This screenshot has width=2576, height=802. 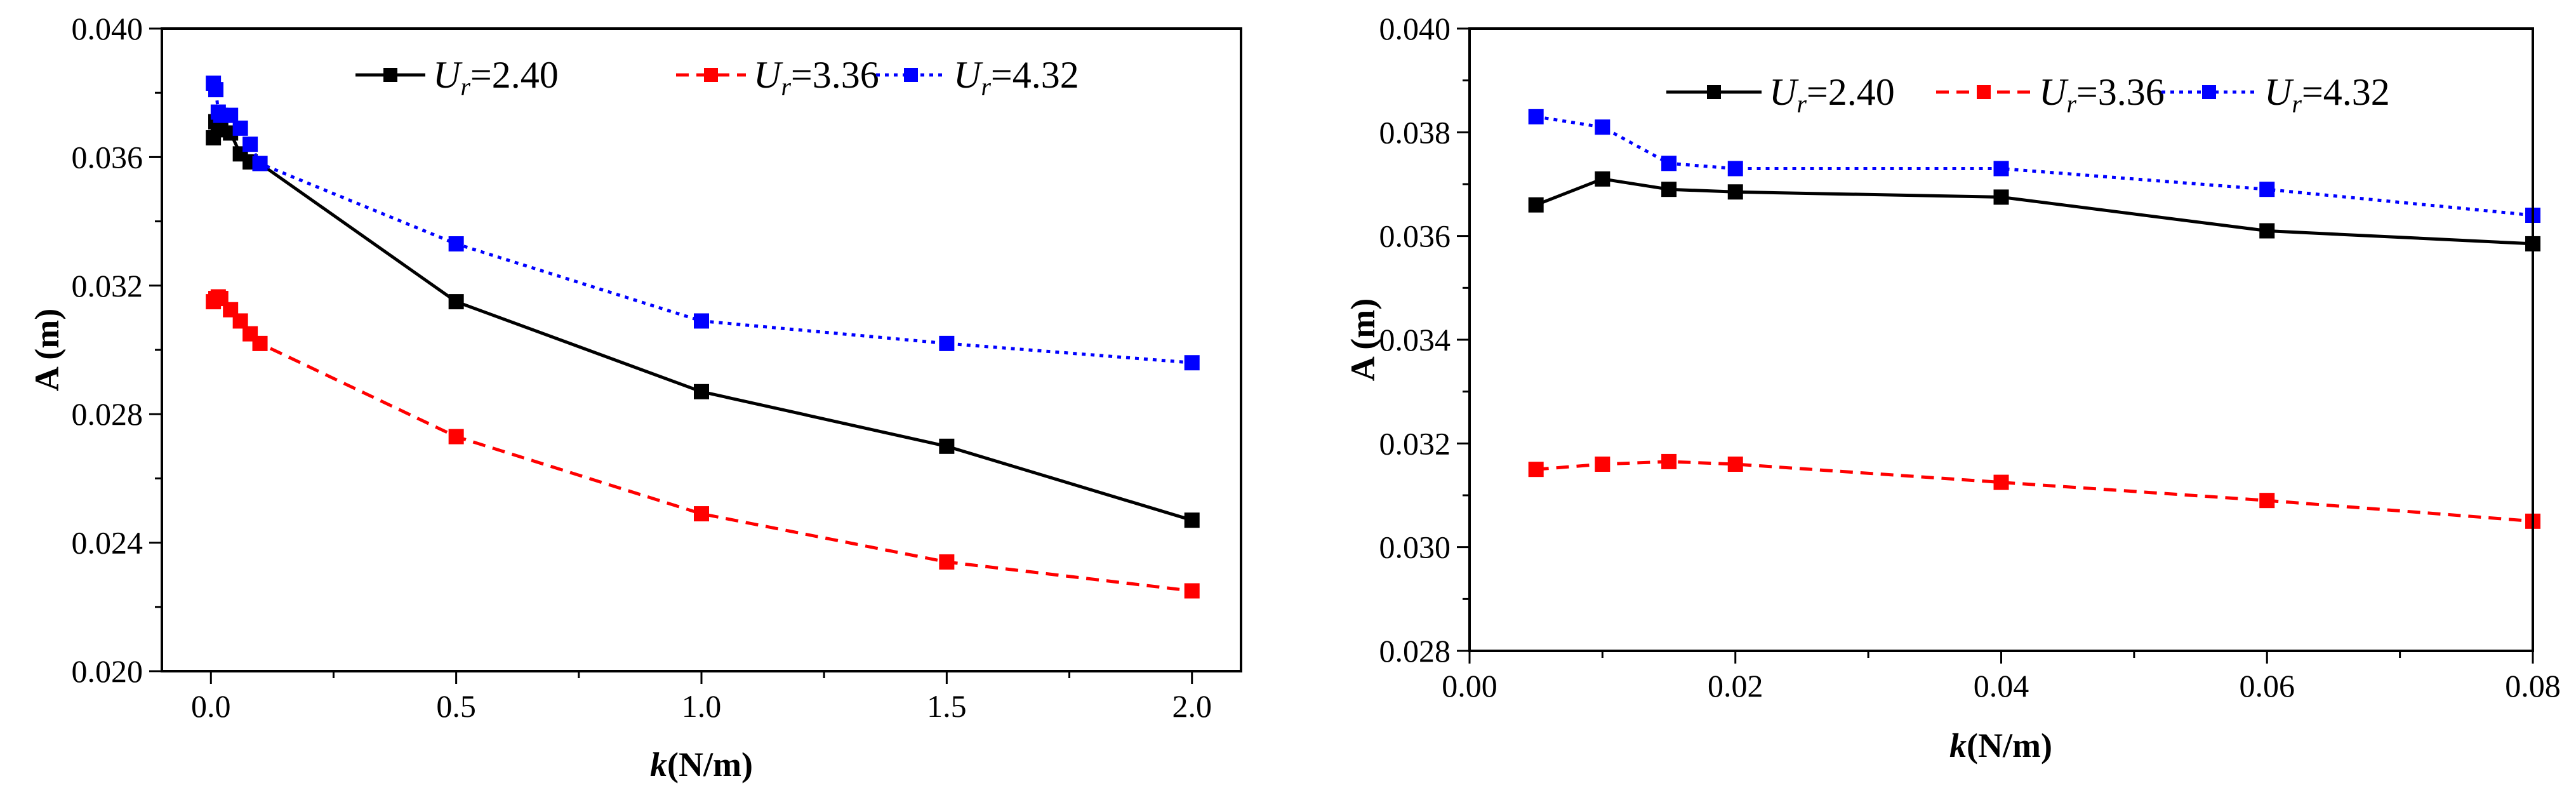 What do you see at coordinates (107, 671) in the screenshot?
I see `left-y-tick-label: 0.020` at bounding box center [107, 671].